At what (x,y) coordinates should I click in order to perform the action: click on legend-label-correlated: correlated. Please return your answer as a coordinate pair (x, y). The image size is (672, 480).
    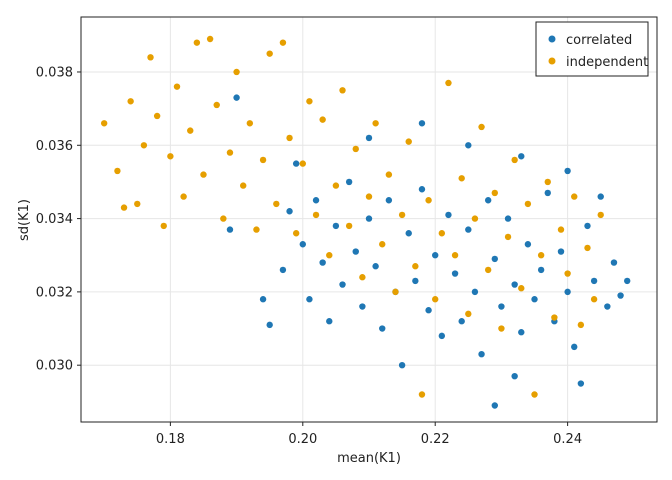
    Looking at the image, I should click on (599, 40).